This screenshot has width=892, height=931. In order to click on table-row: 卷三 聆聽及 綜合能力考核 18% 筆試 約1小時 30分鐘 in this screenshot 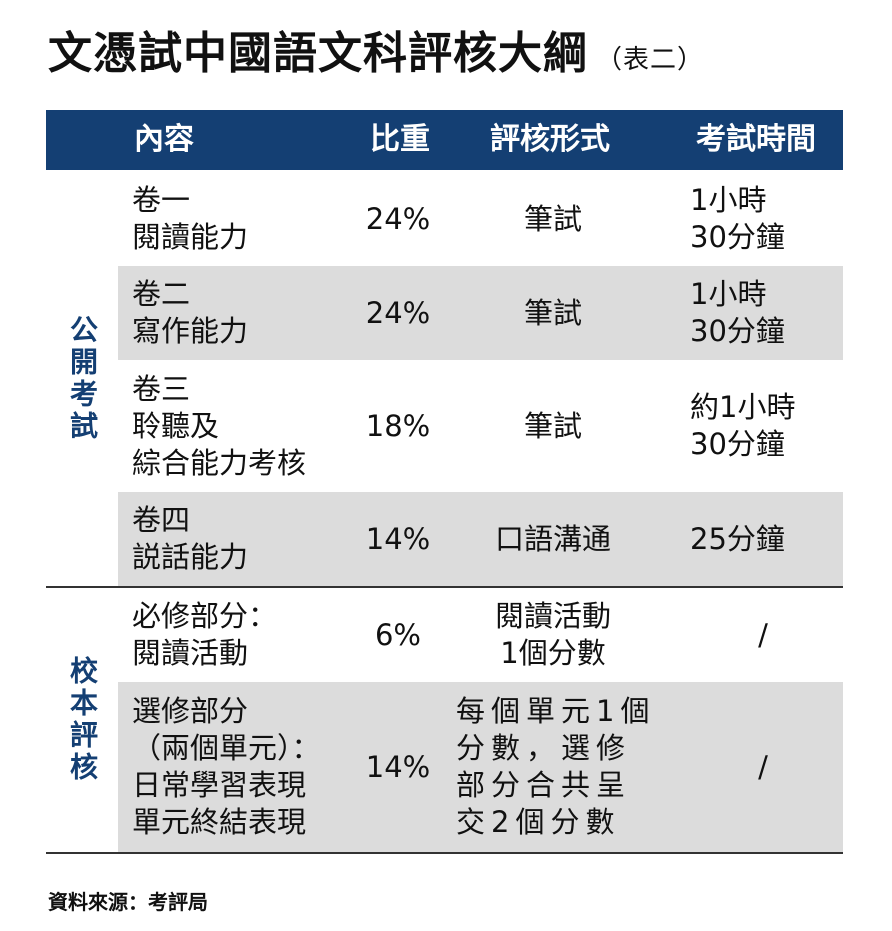, I will do `click(480, 426)`.